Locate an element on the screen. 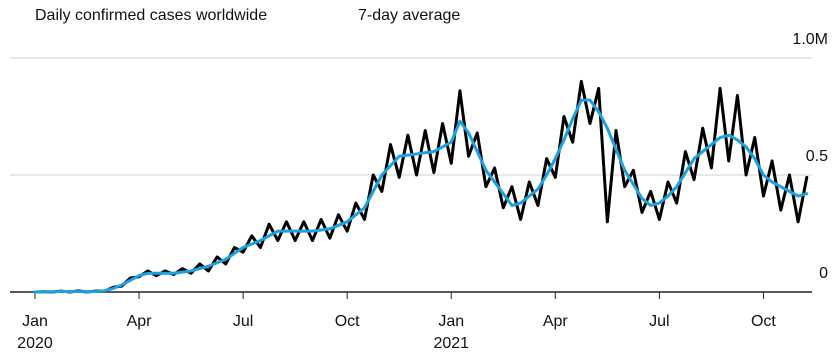 This screenshot has width=833, height=356. y-tick-label: 0 is located at coordinates (823, 273).